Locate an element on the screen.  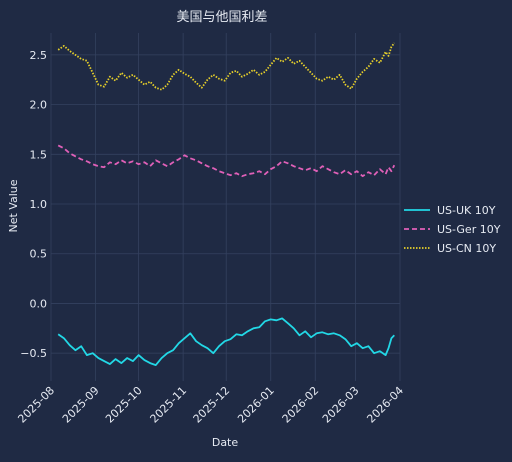
y-tick-label: 0.0 is located at coordinates (39, 303).